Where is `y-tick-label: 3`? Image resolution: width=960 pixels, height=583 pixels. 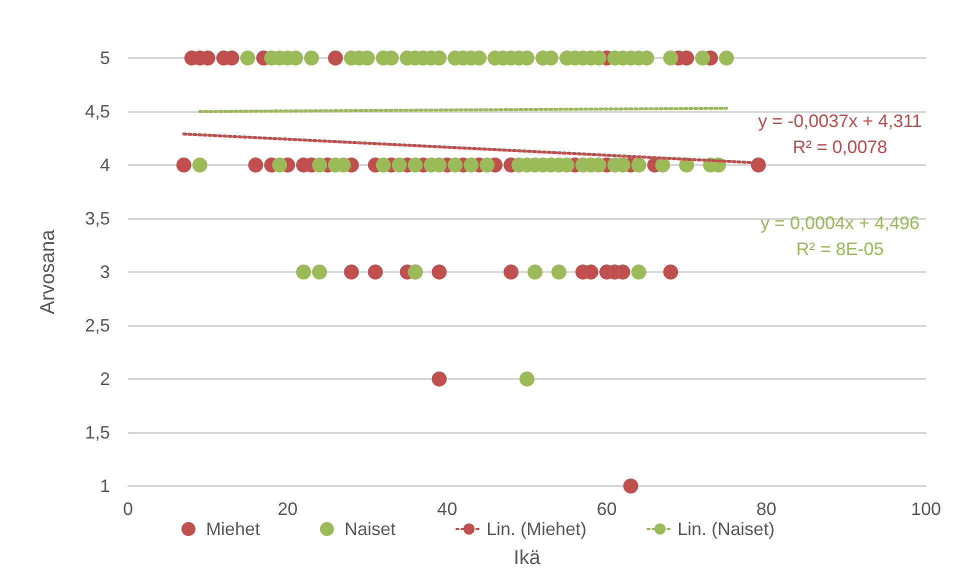
y-tick-label: 3 is located at coordinates (105, 272).